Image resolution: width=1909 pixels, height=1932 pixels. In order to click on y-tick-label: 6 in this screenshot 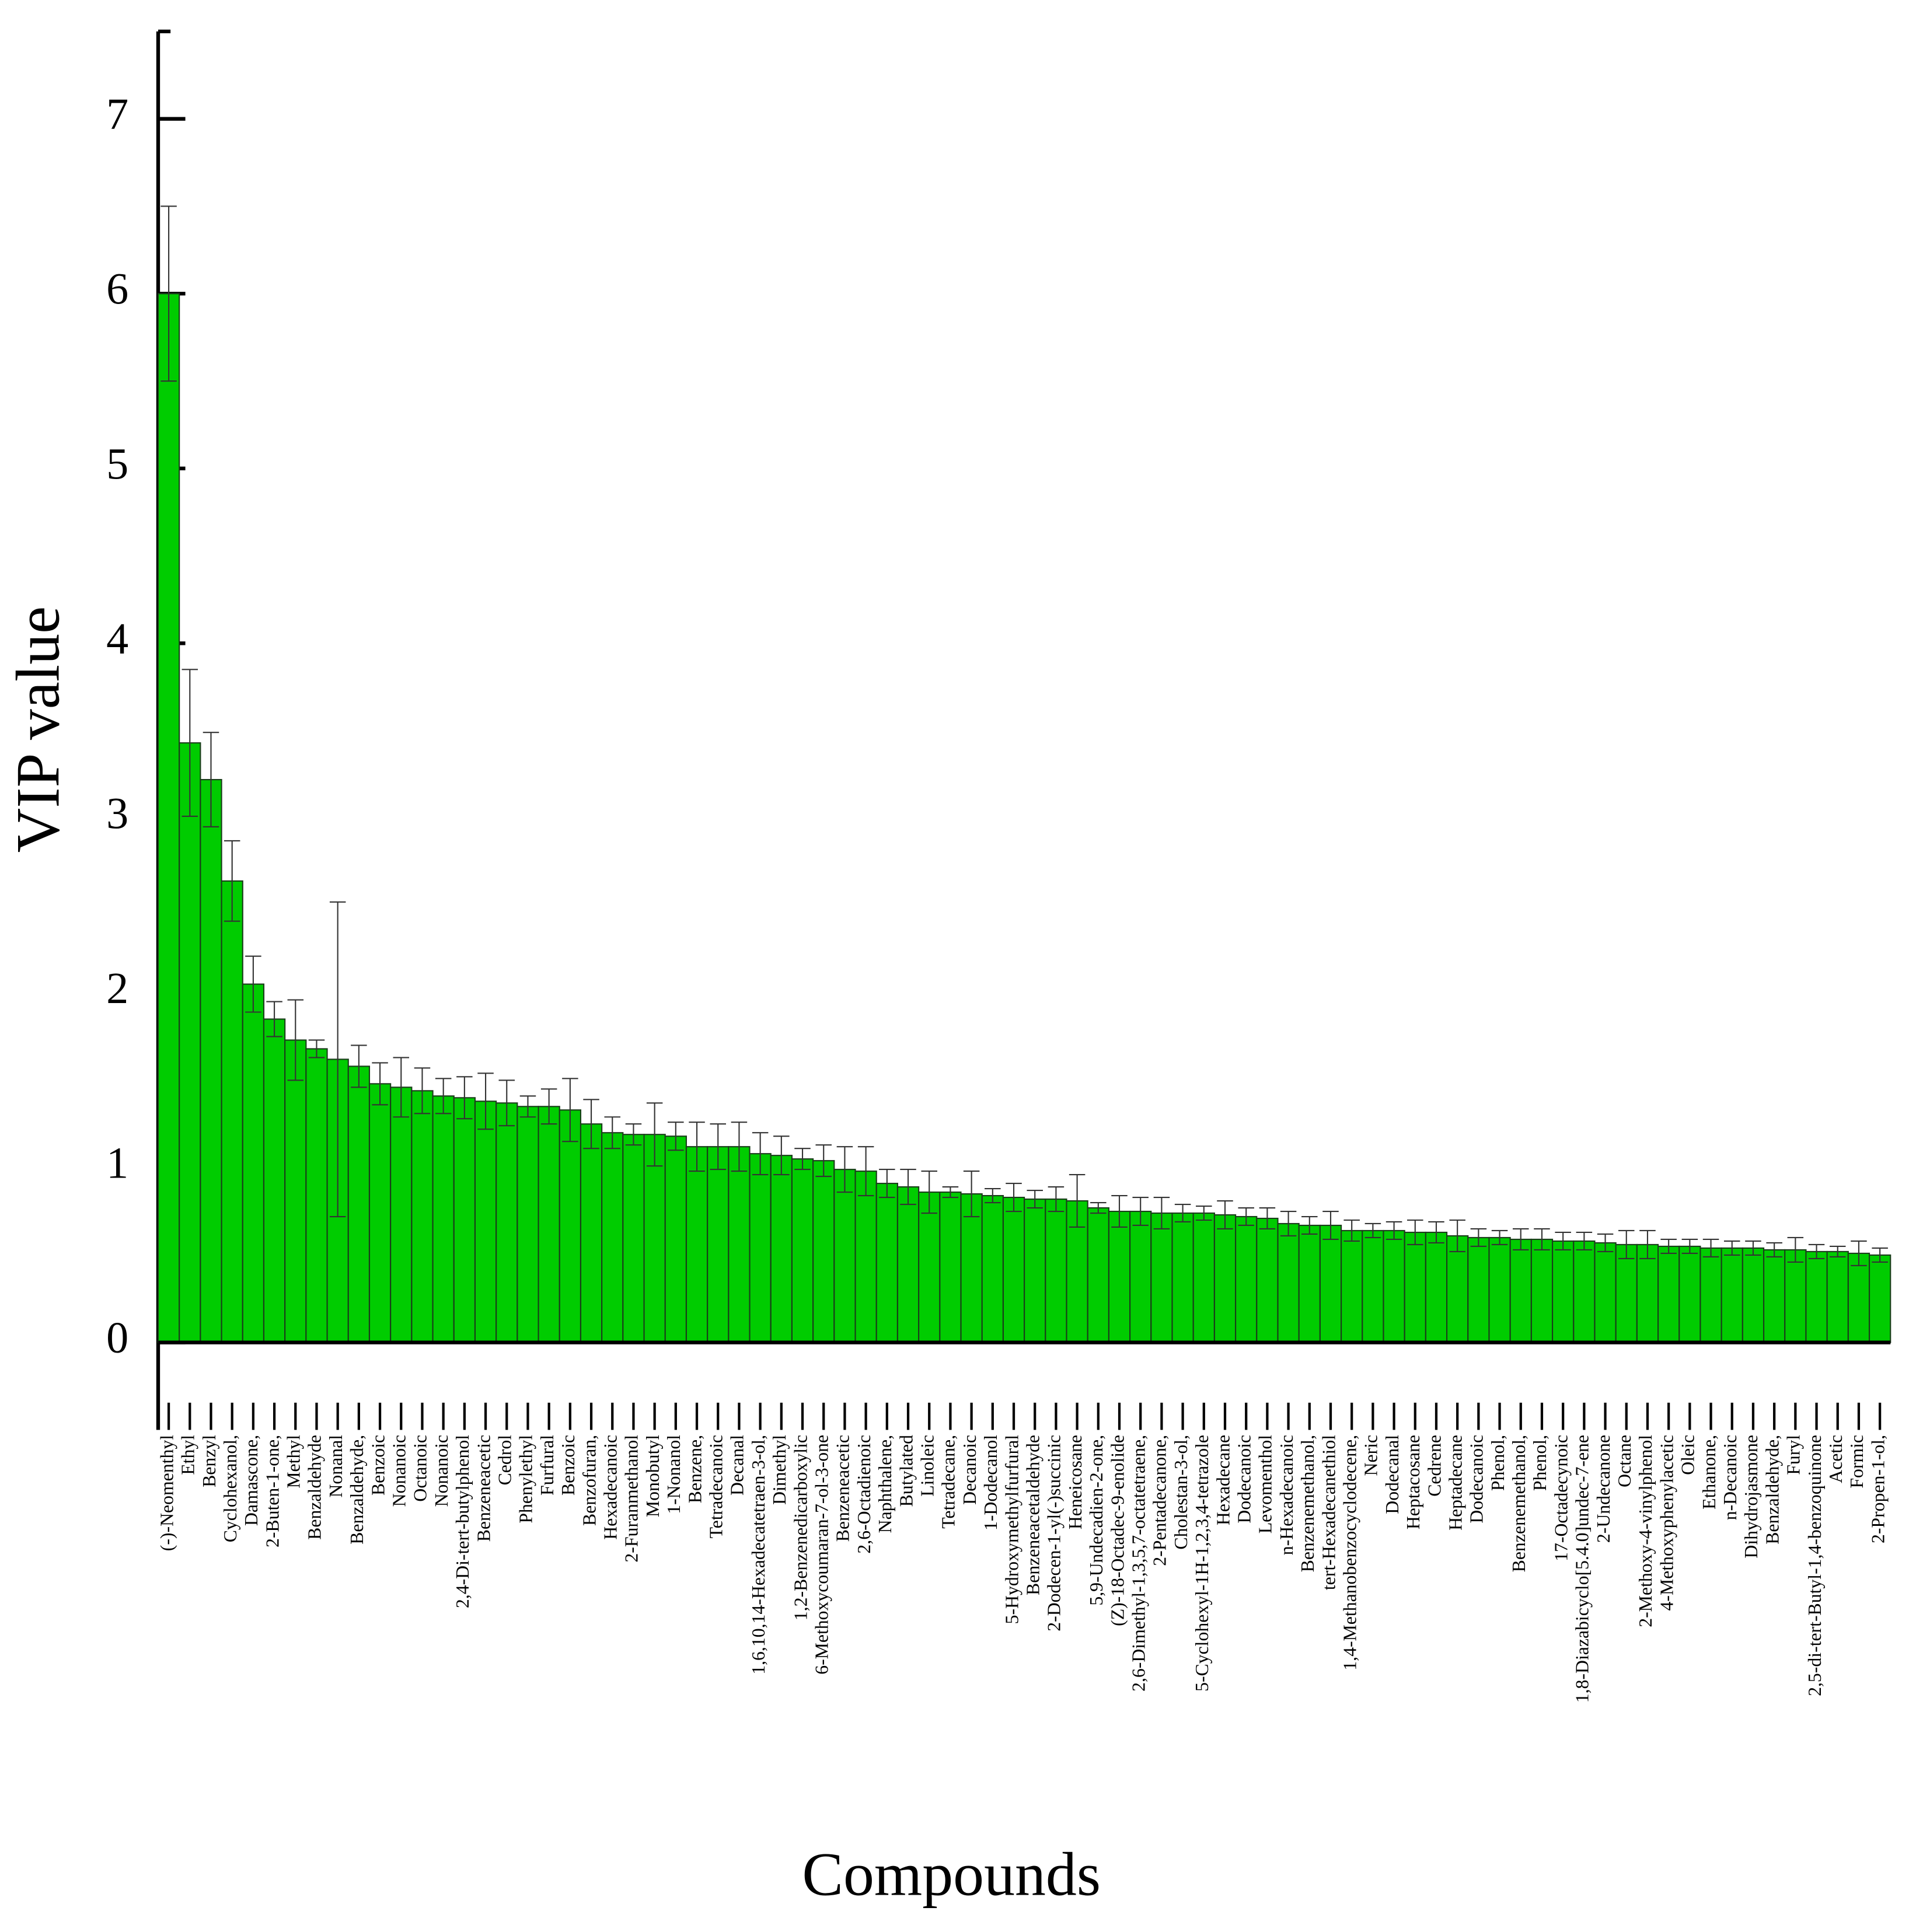, I will do `click(117, 289)`.